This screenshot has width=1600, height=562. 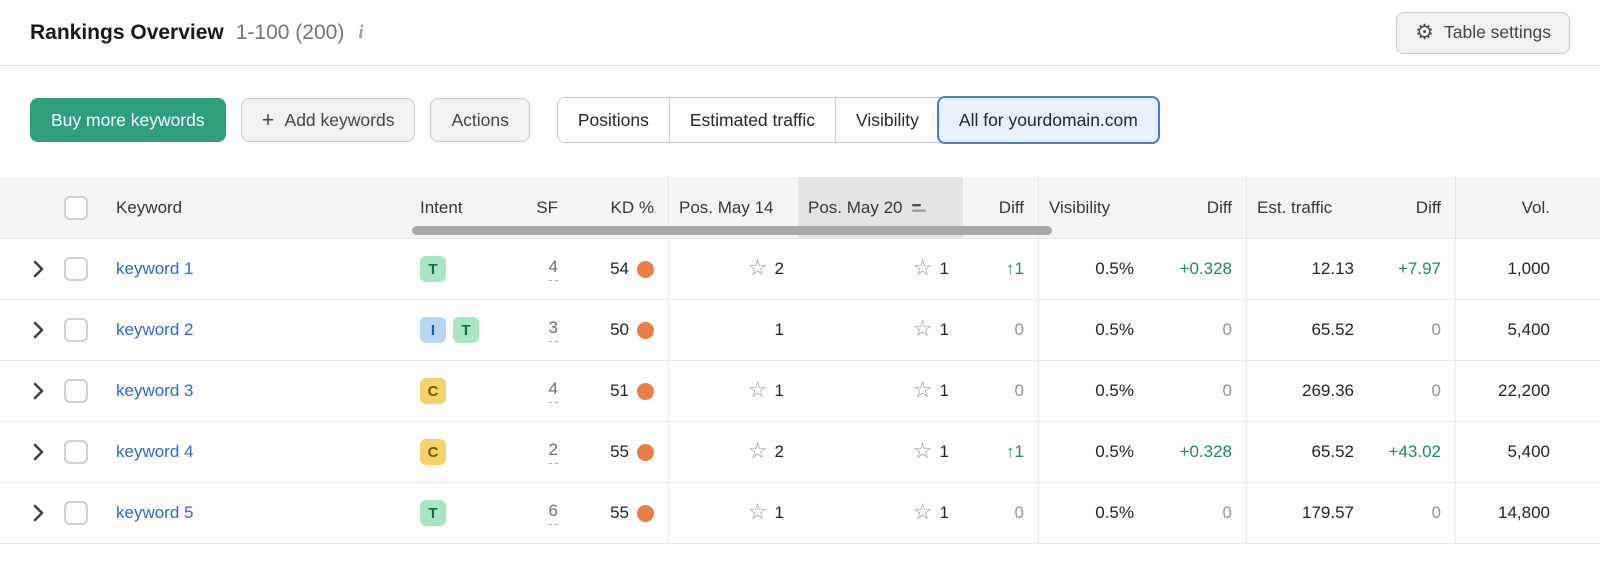 What do you see at coordinates (918, 207) in the screenshot?
I see `sort-descending-icon` at bounding box center [918, 207].